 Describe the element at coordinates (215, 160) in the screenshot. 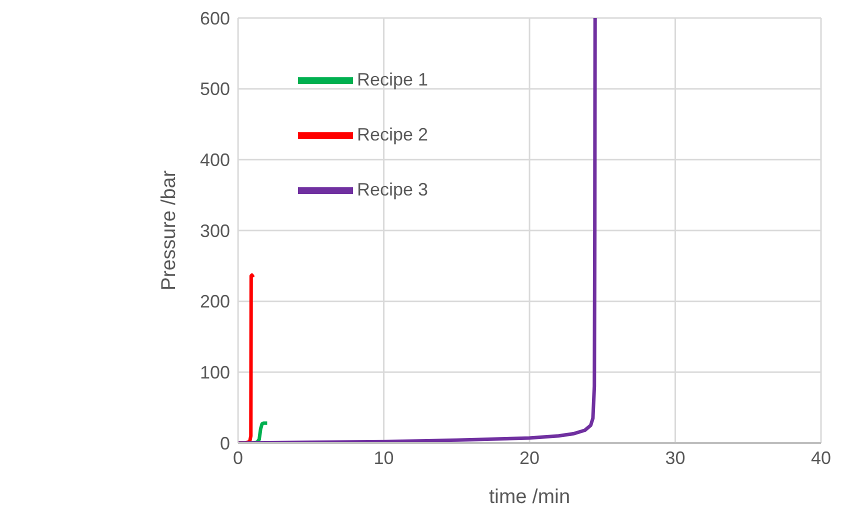

I see `y-tick-label: 400` at that location.